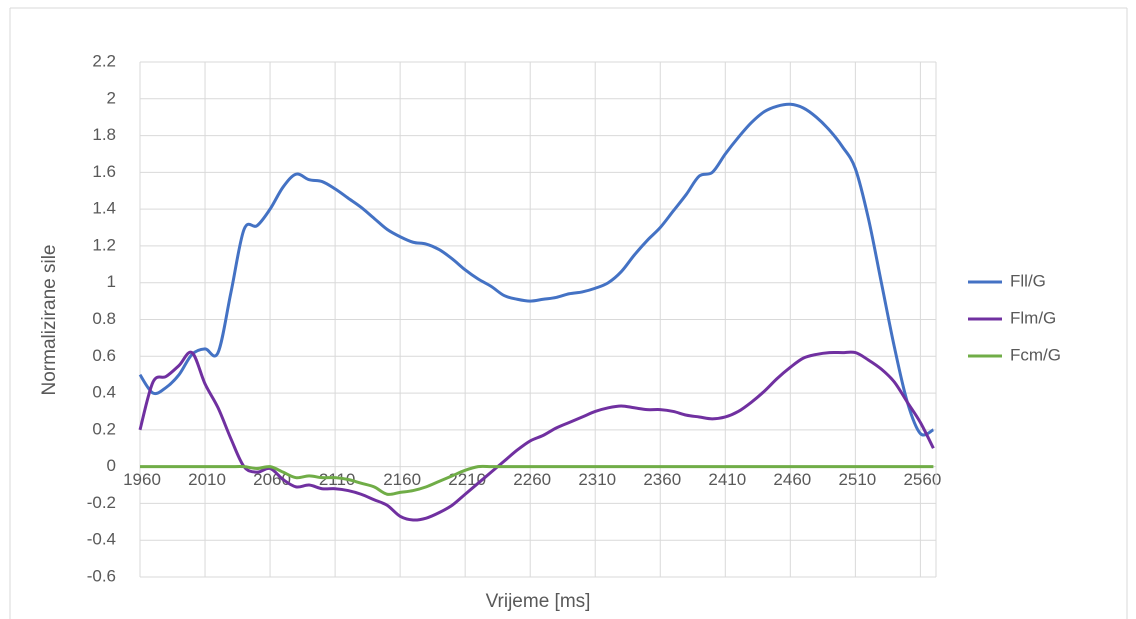 Image resolution: width=1136 pixels, height=619 pixels. Describe the element at coordinates (104, 134) in the screenshot. I see `y-tick-label: 1.8` at that location.